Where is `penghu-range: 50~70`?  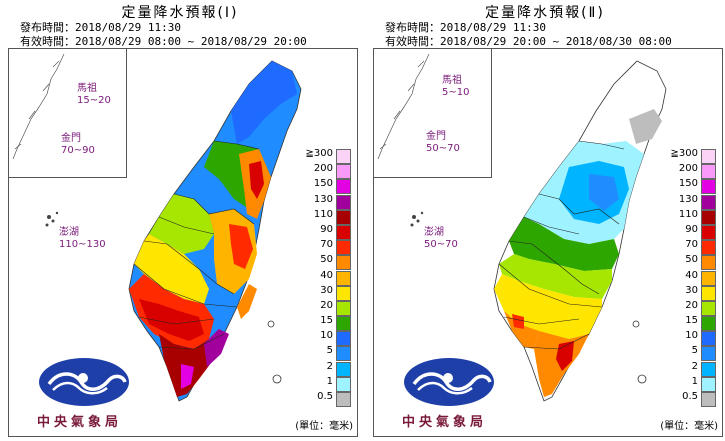 penghu-range: 50~70 is located at coordinates (441, 244).